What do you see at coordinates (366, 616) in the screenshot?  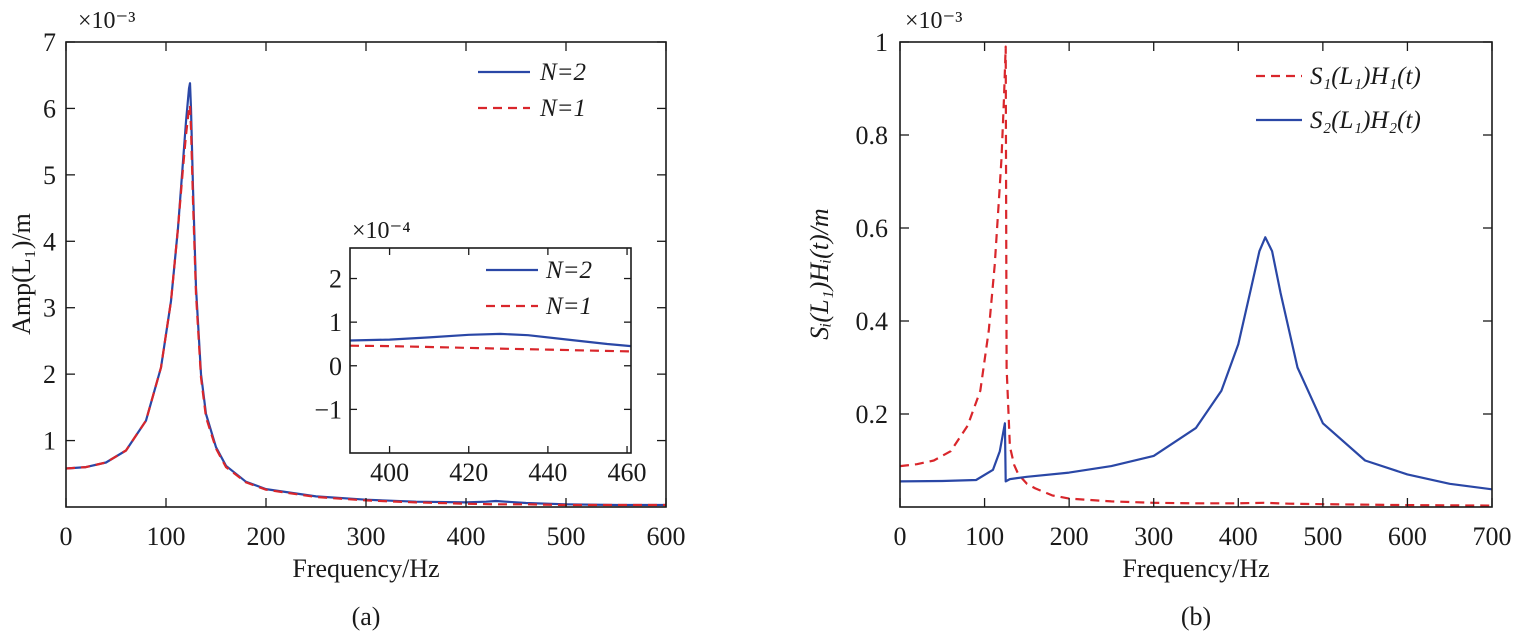 I see `panel-a-label: (a)` at bounding box center [366, 616].